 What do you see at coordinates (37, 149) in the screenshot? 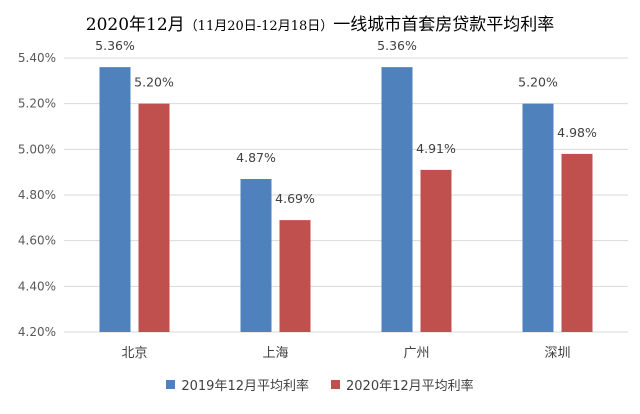
I see `y-tick-label: 5.00%` at bounding box center [37, 149].